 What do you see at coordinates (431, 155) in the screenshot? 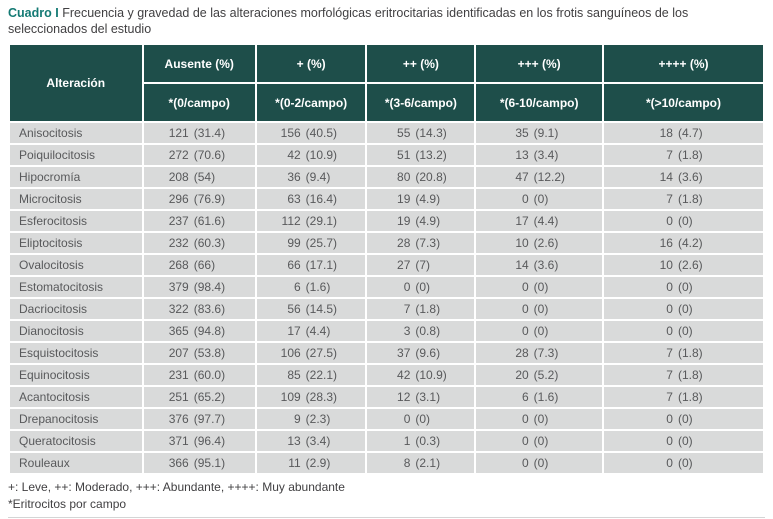
I see `percent-value: (13.2)` at bounding box center [431, 155].